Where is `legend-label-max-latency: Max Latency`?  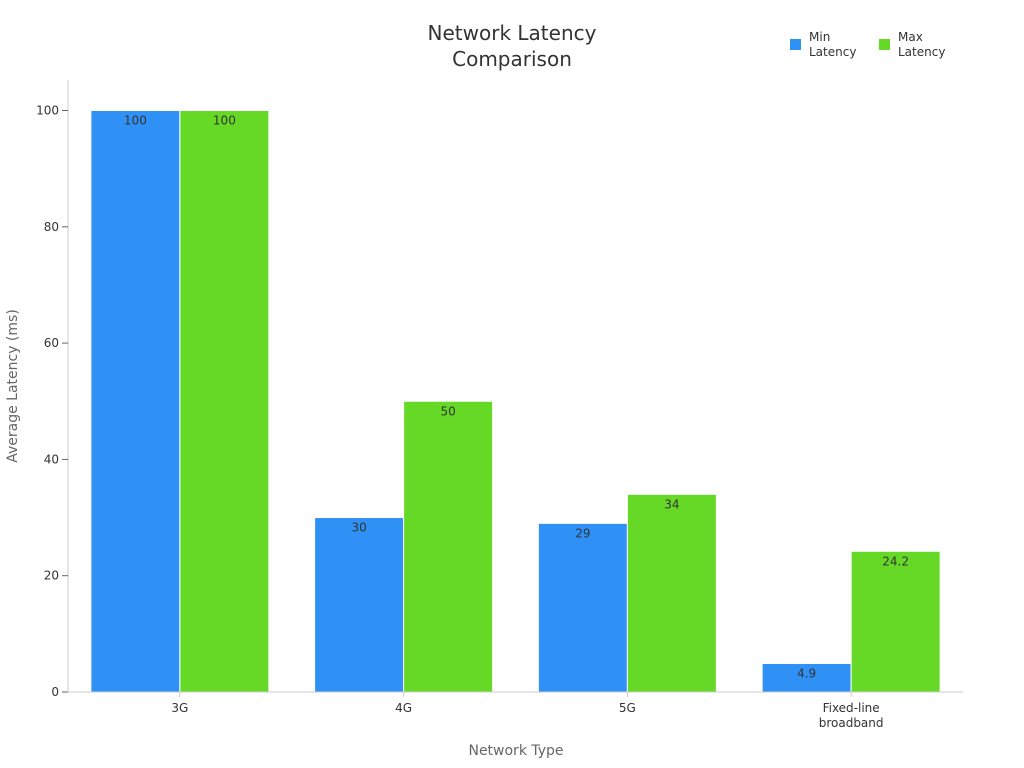 legend-label-max-latency: Max Latency is located at coordinates (924, 45).